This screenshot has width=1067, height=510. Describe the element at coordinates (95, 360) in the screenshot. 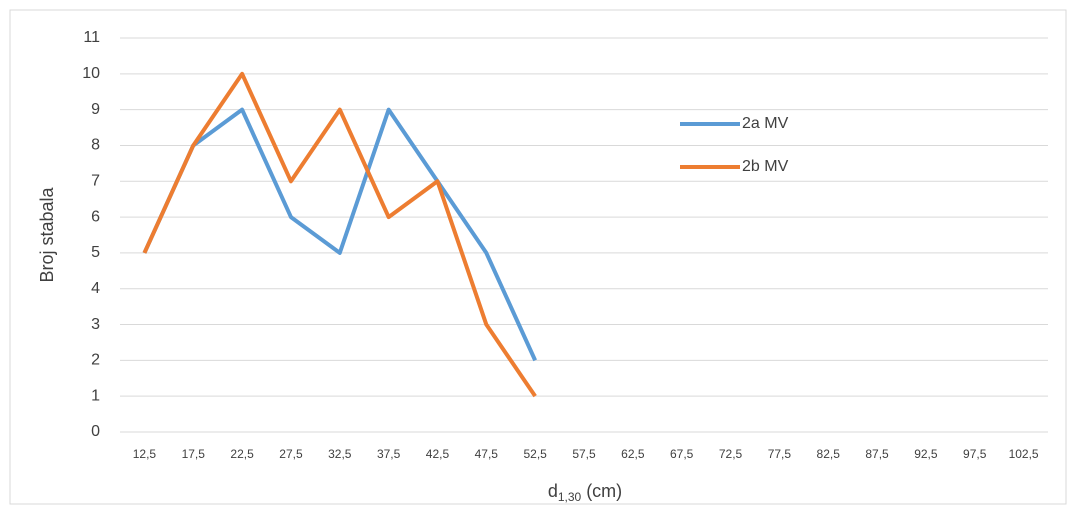

I see `y-tick-label: 2` at that location.